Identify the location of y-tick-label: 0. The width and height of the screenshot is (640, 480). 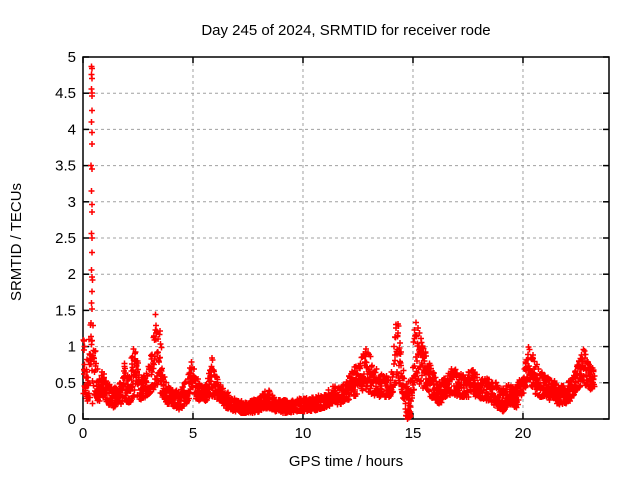
(72, 419).